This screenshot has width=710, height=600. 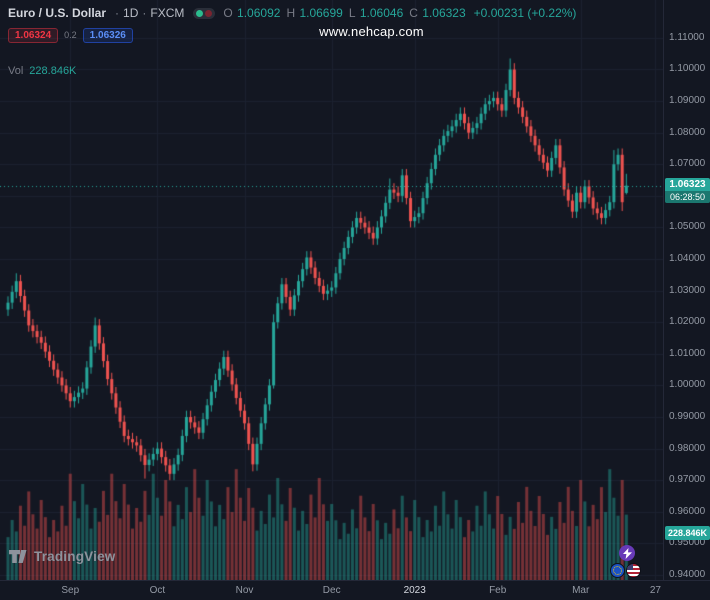 I want to click on watermark: www.nehcap.com, so click(x=371, y=31).